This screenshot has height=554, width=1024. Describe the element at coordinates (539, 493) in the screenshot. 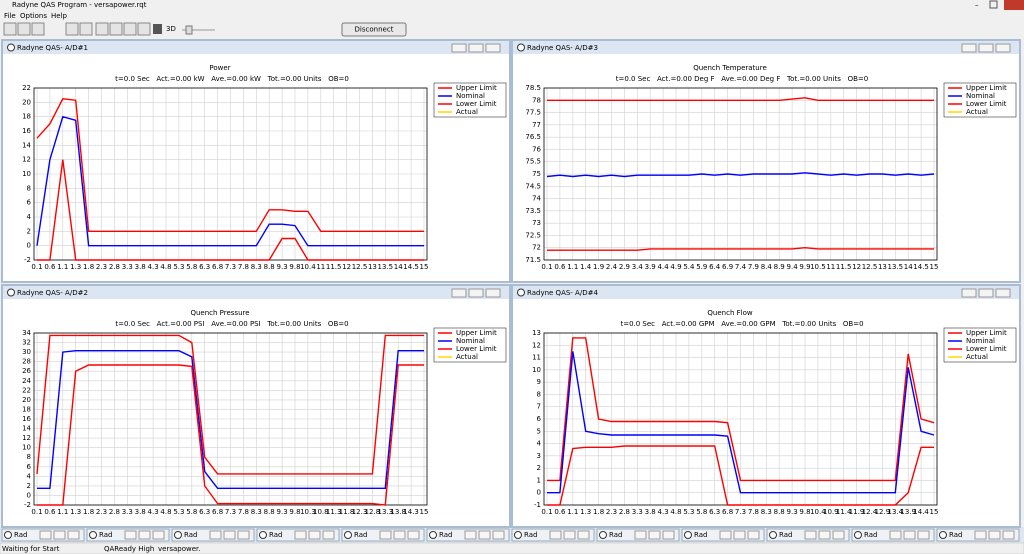

I see `y-tick-label: 0` at that location.